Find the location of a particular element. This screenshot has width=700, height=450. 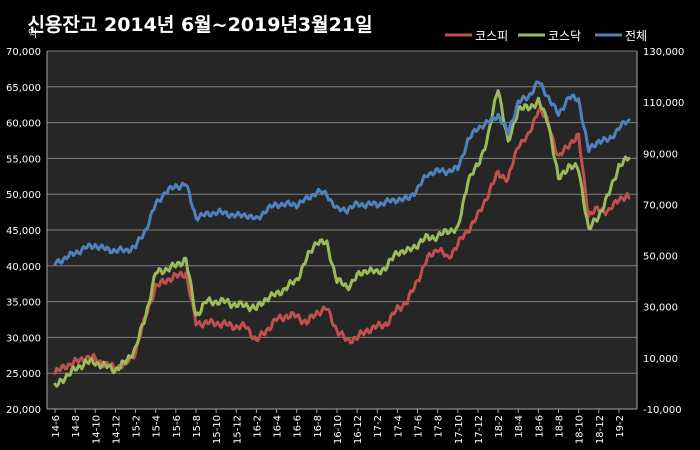

x-tick-label: 16-6 is located at coordinates (298, 426).